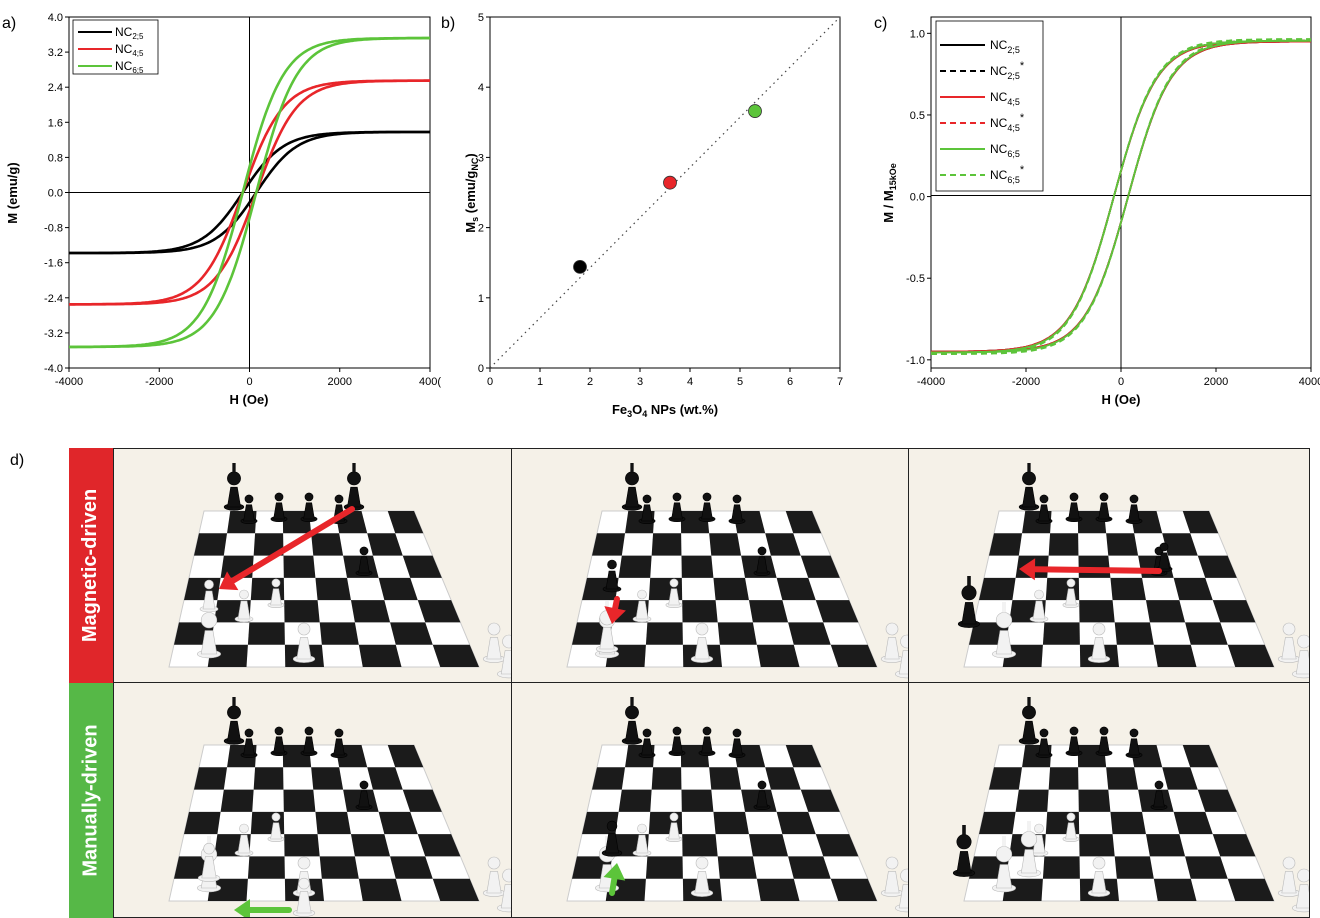 This screenshot has width=1320, height=918. What do you see at coordinates (481, 229) in the screenshot?
I see `y-tick-label: 2` at bounding box center [481, 229].